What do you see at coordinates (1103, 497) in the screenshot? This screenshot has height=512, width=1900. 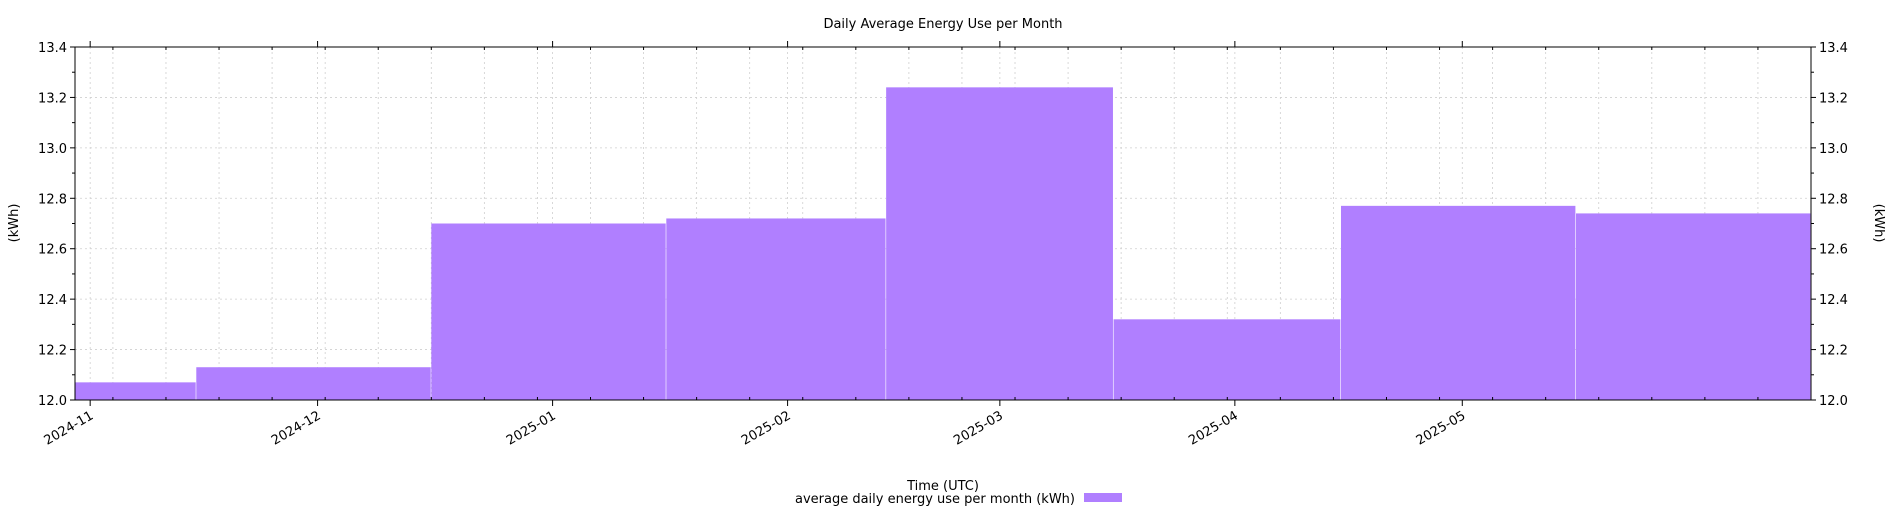 I see `legend-swatch` at bounding box center [1103, 497].